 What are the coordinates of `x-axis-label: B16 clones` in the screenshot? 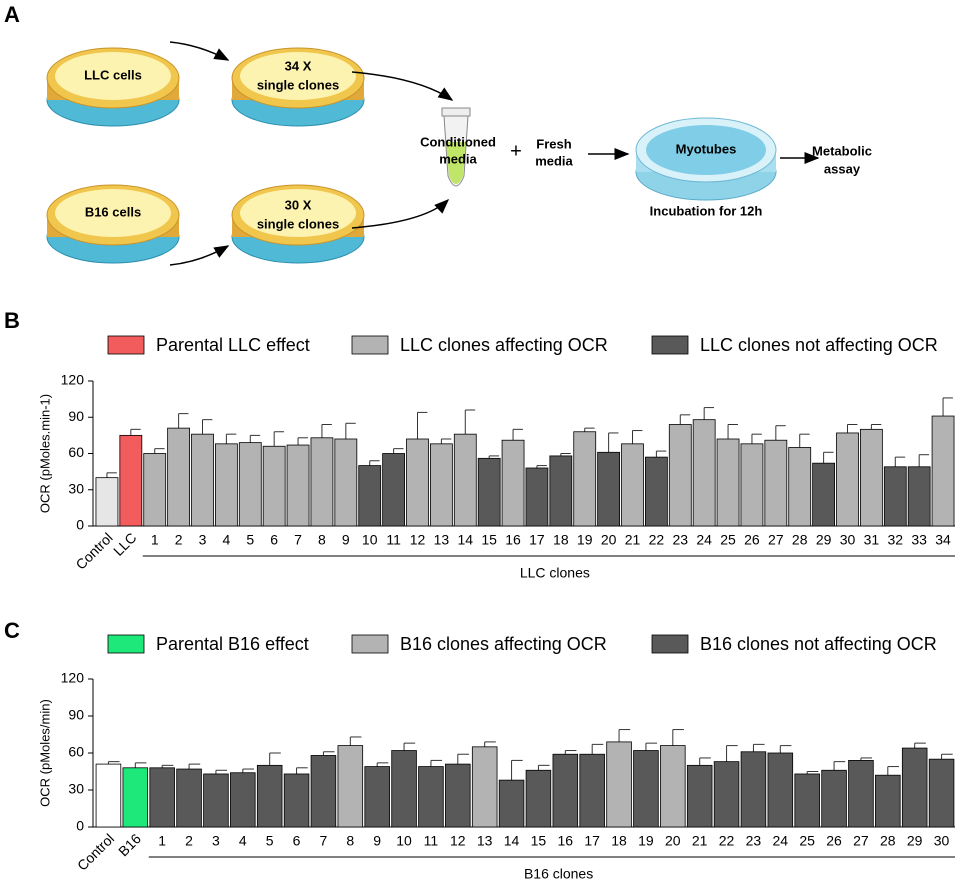 It's located at (558, 874).